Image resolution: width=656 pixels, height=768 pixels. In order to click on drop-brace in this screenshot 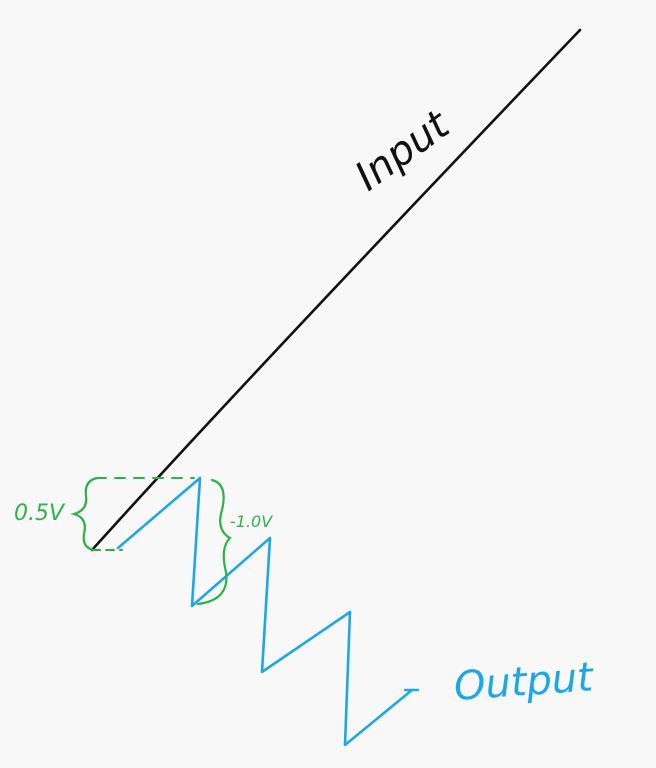, I will do `click(214, 542)`.